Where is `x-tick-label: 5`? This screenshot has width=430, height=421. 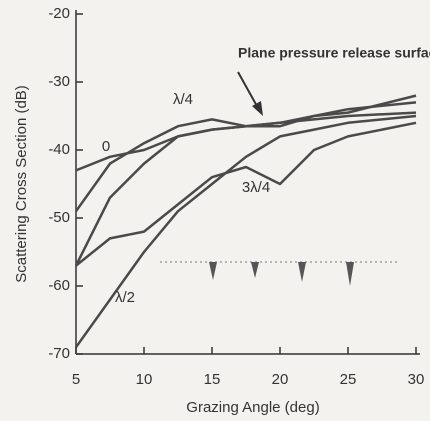
x-tick-label: 5 is located at coordinates (76, 379).